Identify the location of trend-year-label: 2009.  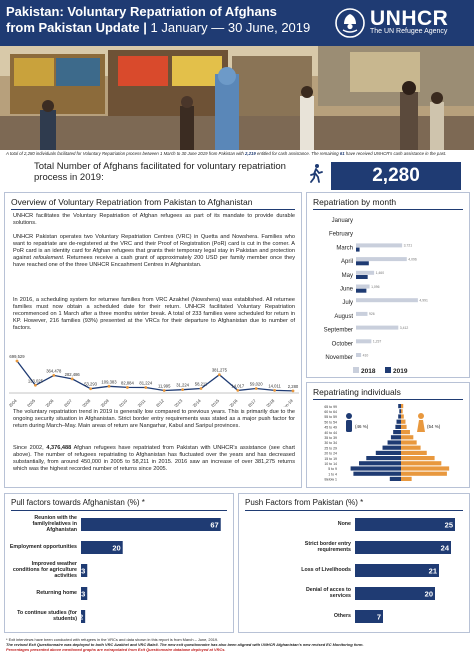
(105, 402).